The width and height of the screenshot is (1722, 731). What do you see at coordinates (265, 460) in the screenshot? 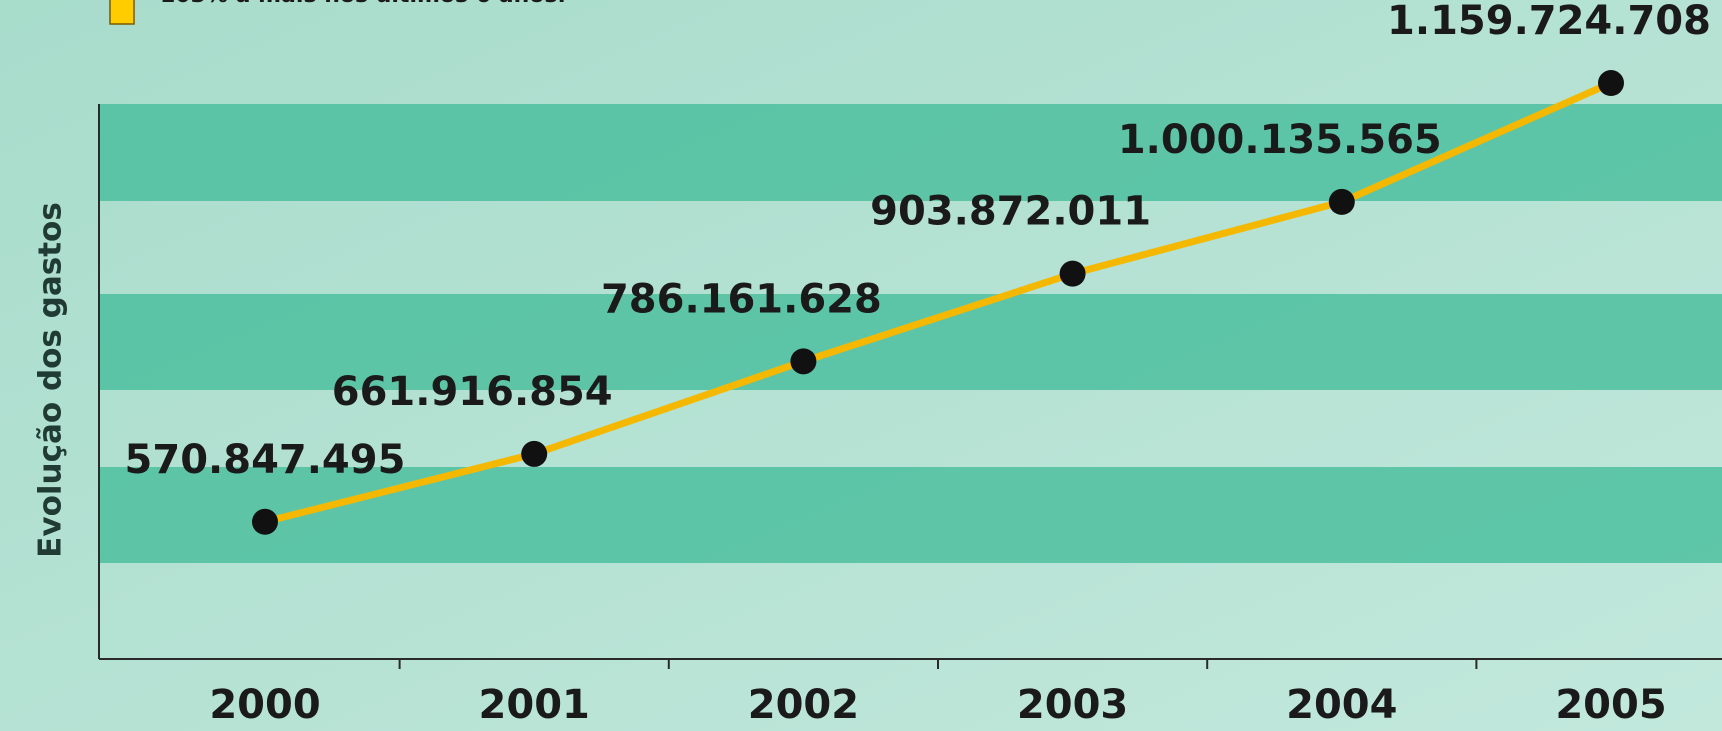
I see `value-label: 570.847.495` at bounding box center [265, 460].